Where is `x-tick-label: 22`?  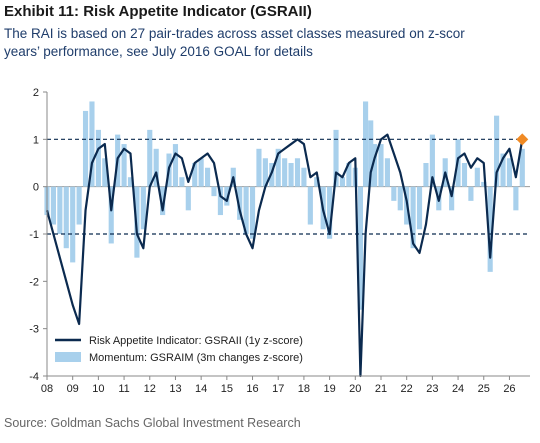 x-tick-label: 22 is located at coordinates (407, 389).